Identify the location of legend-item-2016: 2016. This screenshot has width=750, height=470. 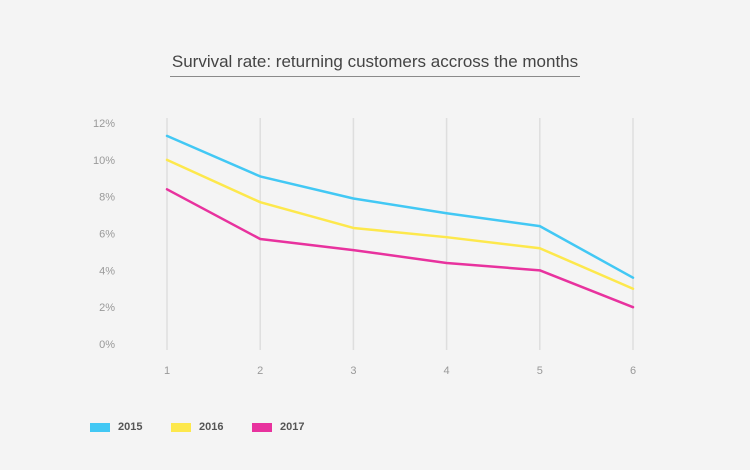
(197, 427).